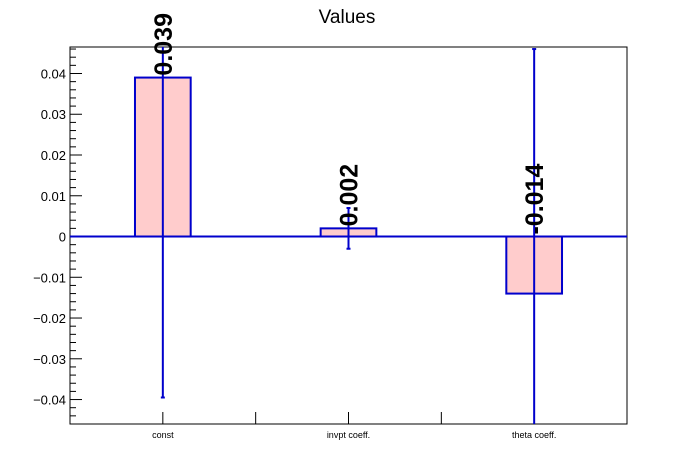  Describe the element at coordinates (49, 400) in the screenshot. I see `y-tick-label: −0.04` at that location.